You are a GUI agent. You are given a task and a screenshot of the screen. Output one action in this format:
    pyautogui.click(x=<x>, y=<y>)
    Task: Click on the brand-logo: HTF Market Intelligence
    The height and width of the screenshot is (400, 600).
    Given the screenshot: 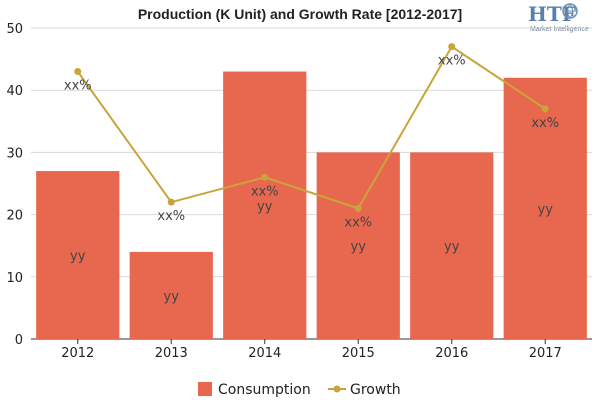 What is the action you would take?
    pyautogui.click(x=558, y=17)
    